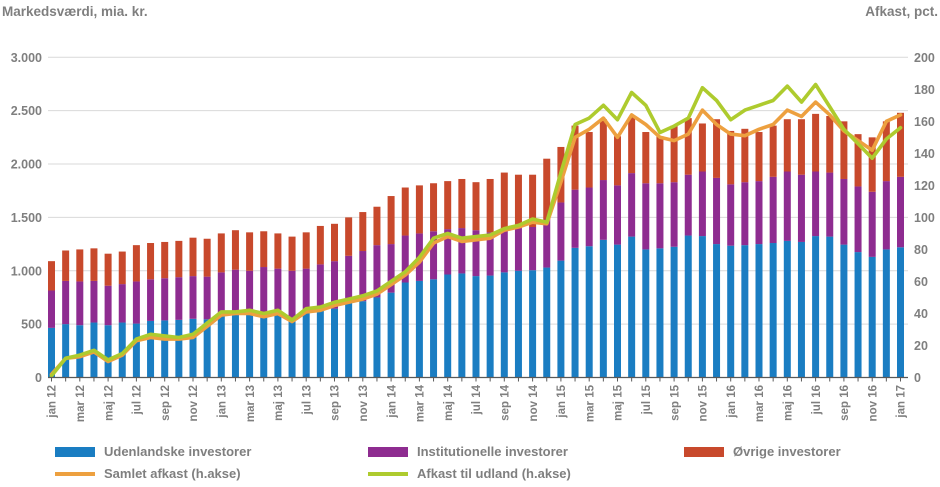 The width and height of the screenshot is (940, 487). Describe the element at coordinates (494, 473) in the screenshot. I see `legend-label-afkast-til-udland: Afkast til udland (h.akse)` at that location.